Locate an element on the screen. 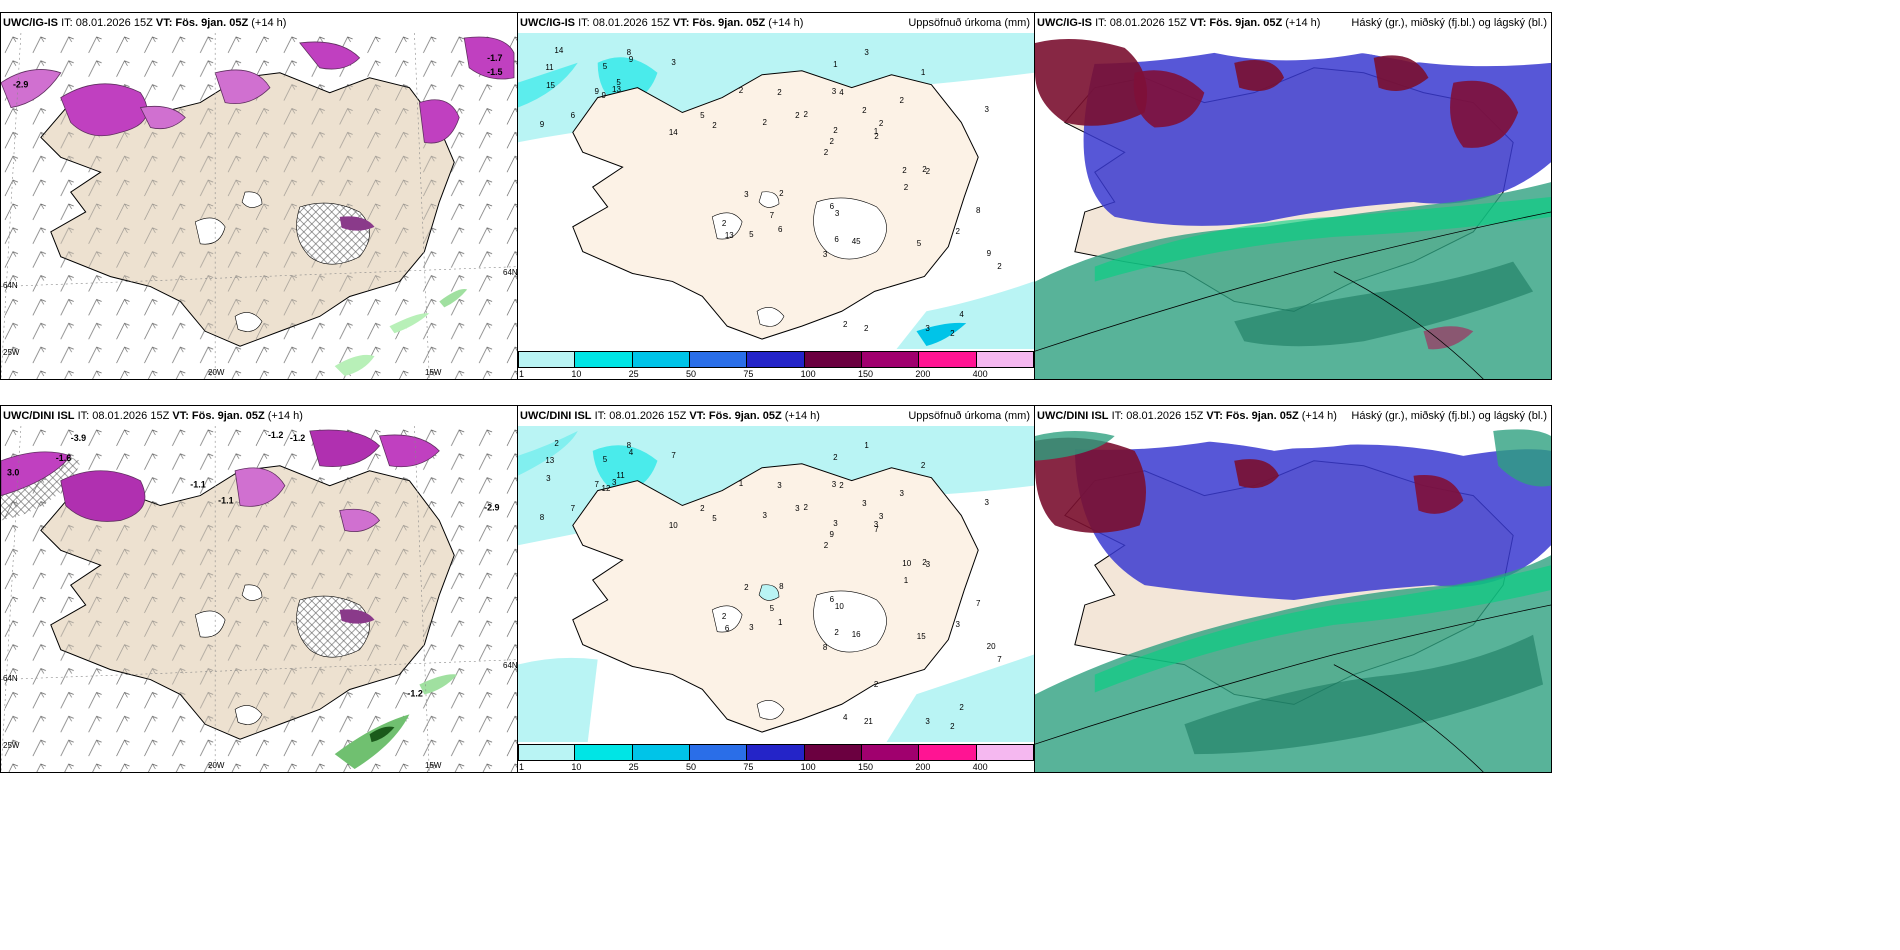 This screenshot has height=950, width=1900. lon-label-20w: 20W is located at coordinates (216, 372).